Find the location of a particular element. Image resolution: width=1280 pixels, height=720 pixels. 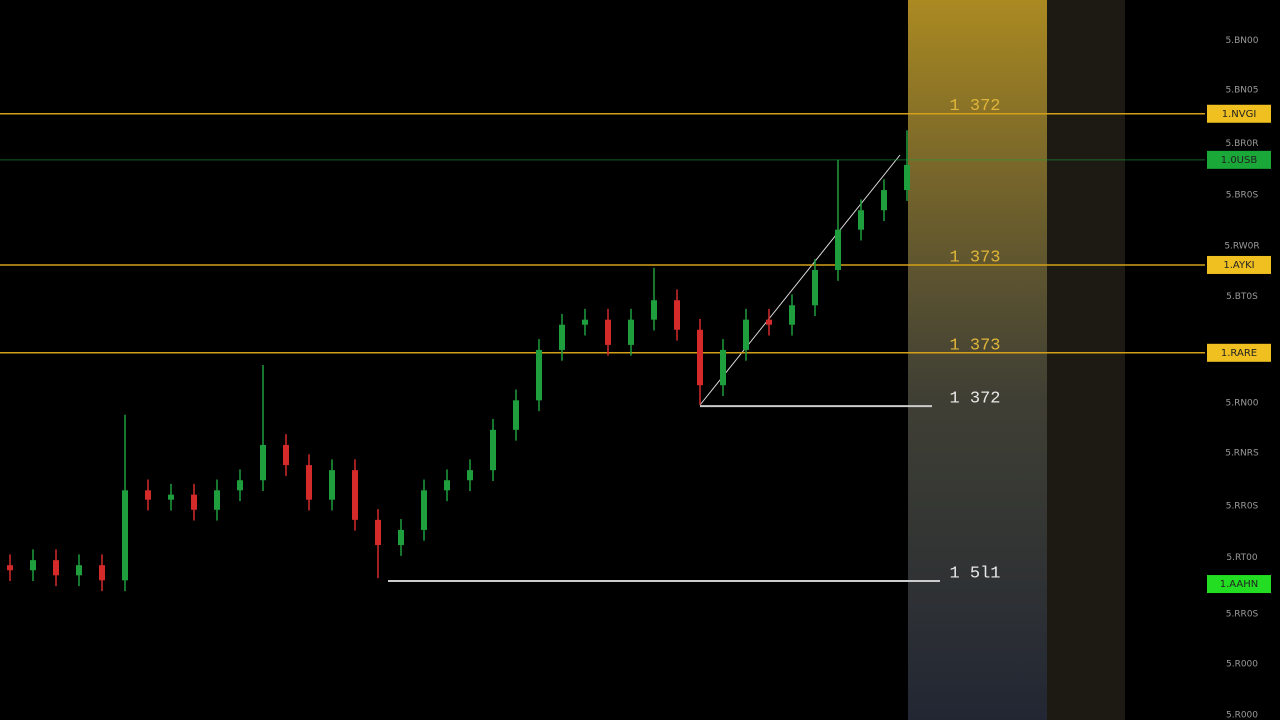

price-tag-label: 1.0USB is located at coordinates (1239, 160).